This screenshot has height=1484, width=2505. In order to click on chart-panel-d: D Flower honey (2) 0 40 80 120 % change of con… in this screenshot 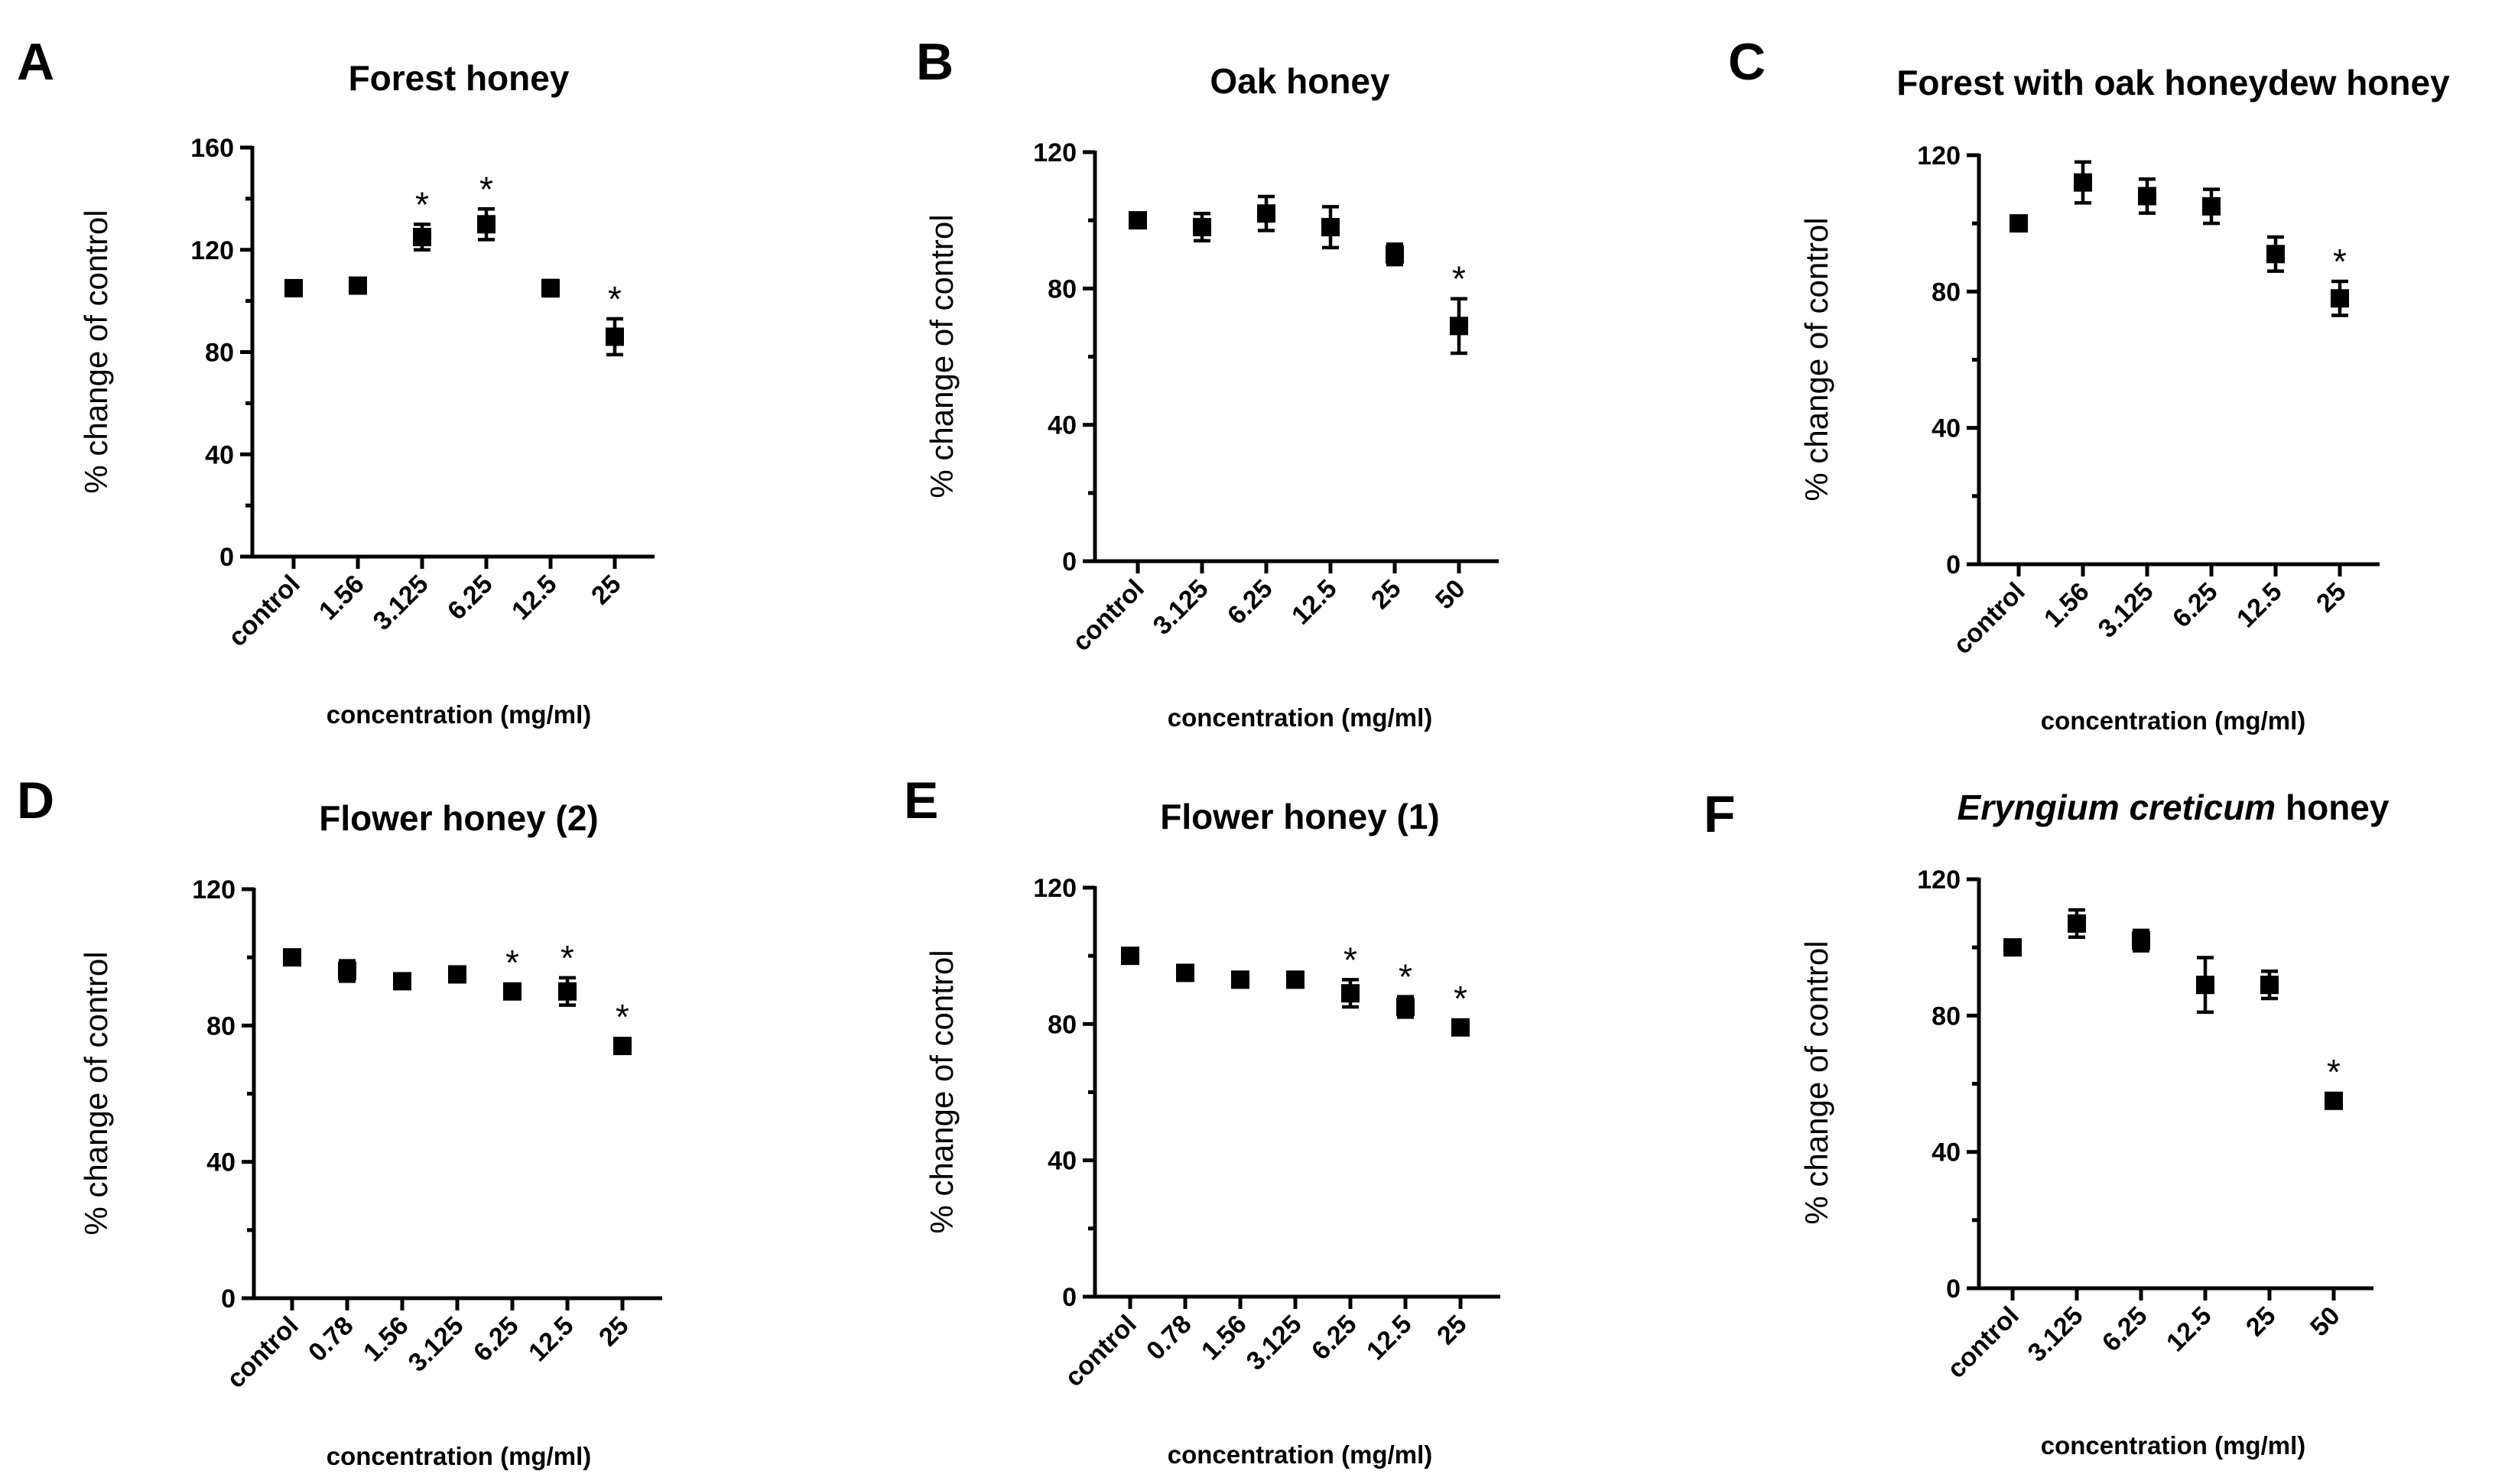, I will do `click(339, 1120)`.